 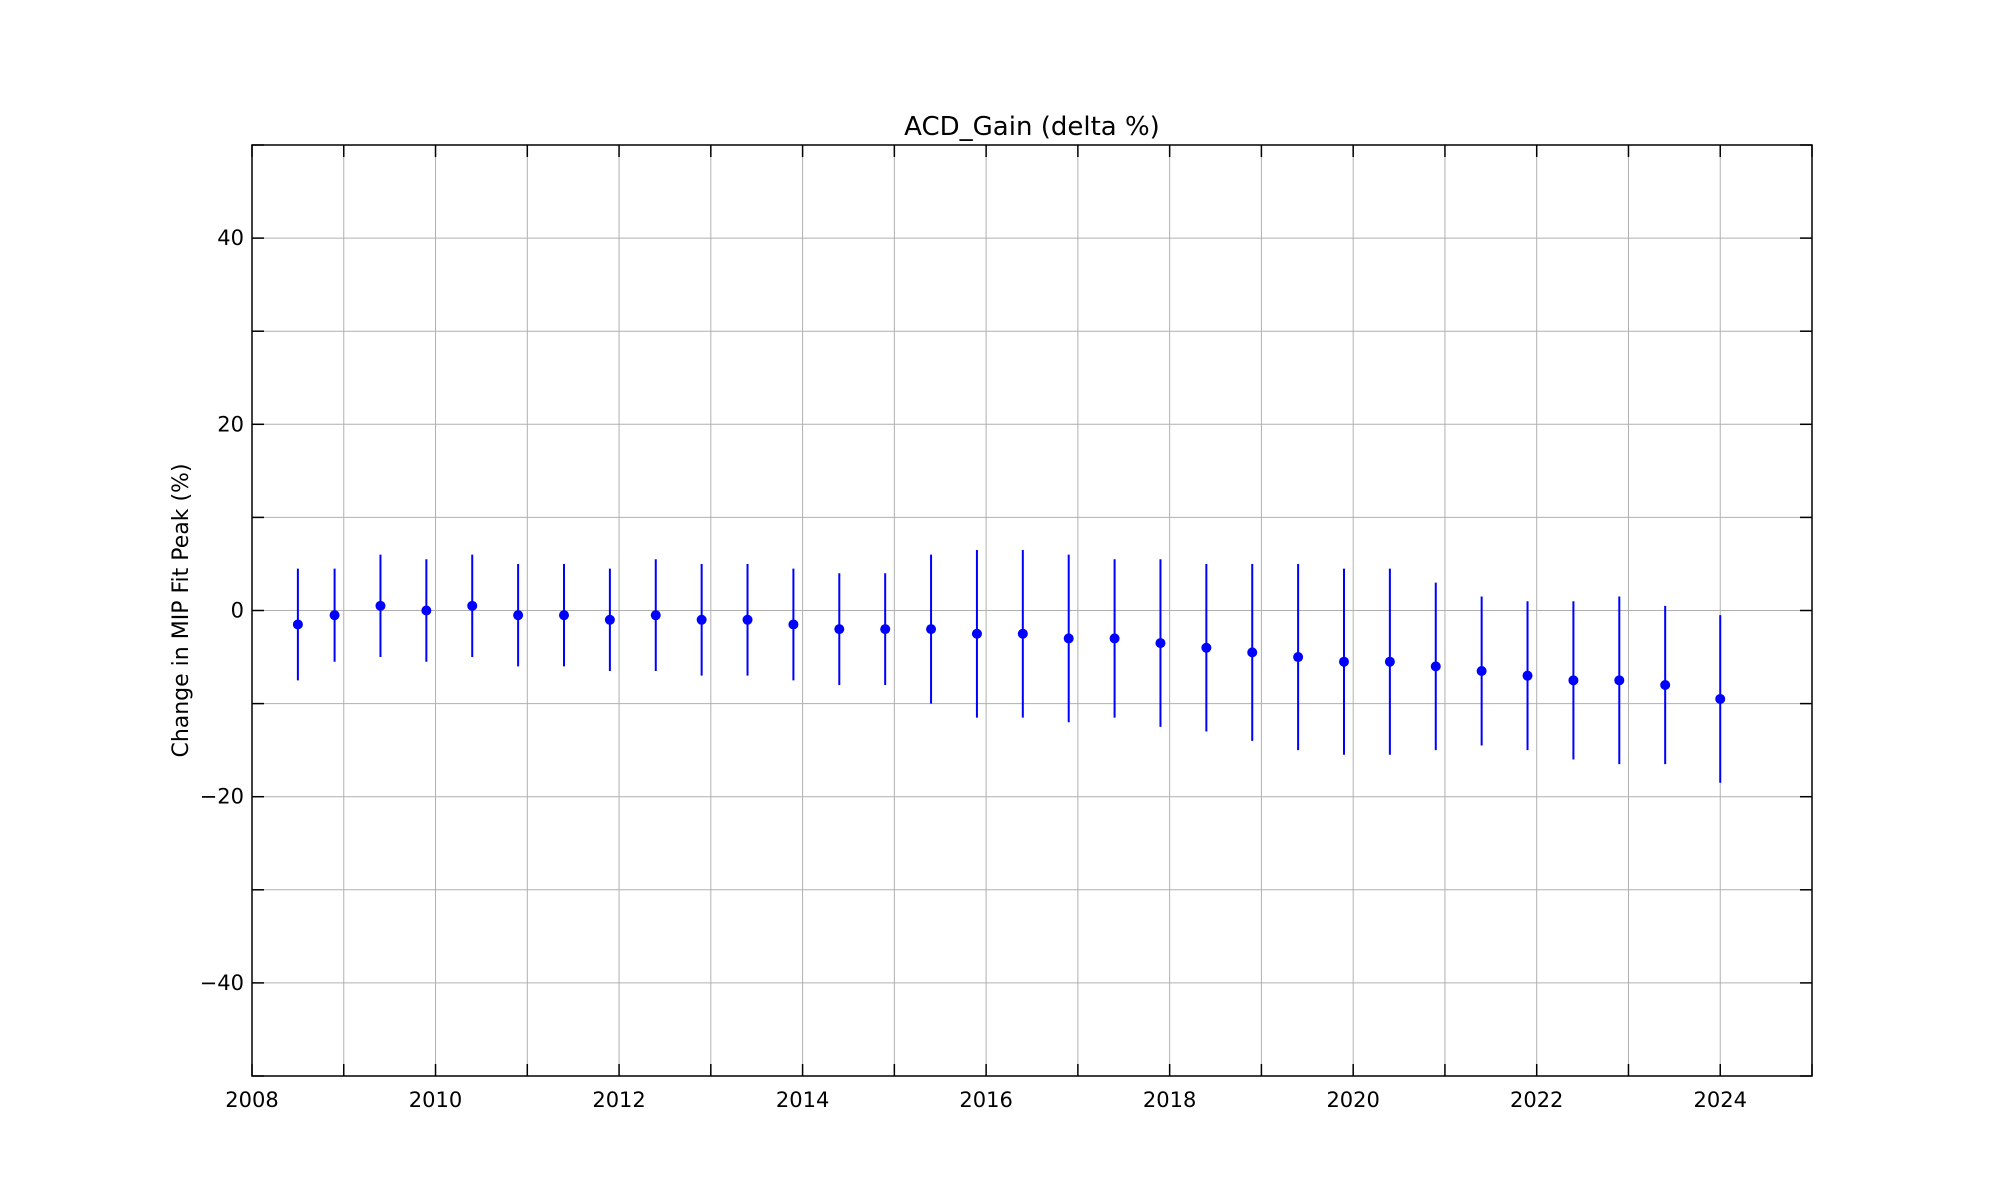 What do you see at coordinates (618, 1100) in the screenshot?
I see `x-tick-label: 2012` at bounding box center [618, 1100].